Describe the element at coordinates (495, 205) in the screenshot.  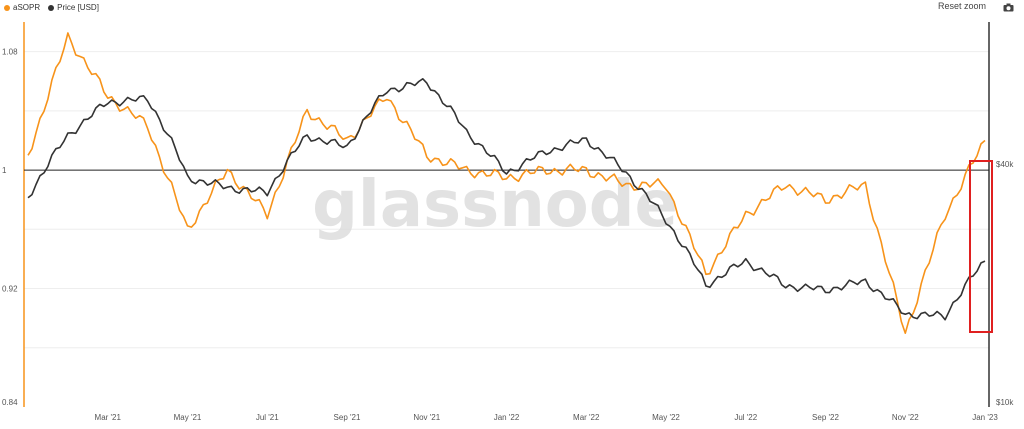
I see `watermark: glassnode` at that location.